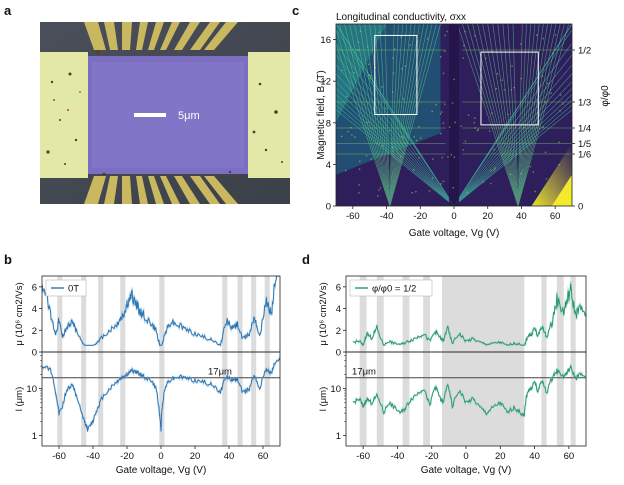 The width and height of the screenshot is (624, 485). What do you see at coordinates (394, 289) in the screenshot?
I see `legend-label: φ/φ0 = 1/2` at bounding box center [394, 289].